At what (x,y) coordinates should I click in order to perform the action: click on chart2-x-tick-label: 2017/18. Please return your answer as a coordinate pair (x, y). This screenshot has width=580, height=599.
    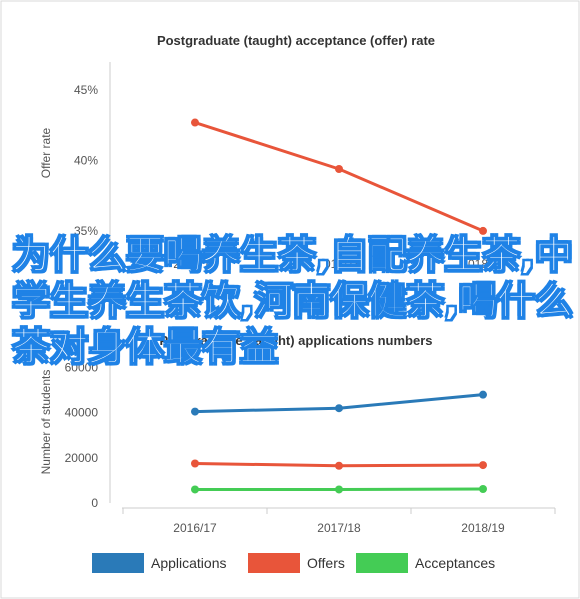
    Looking at the image, I should click on (339, 528).